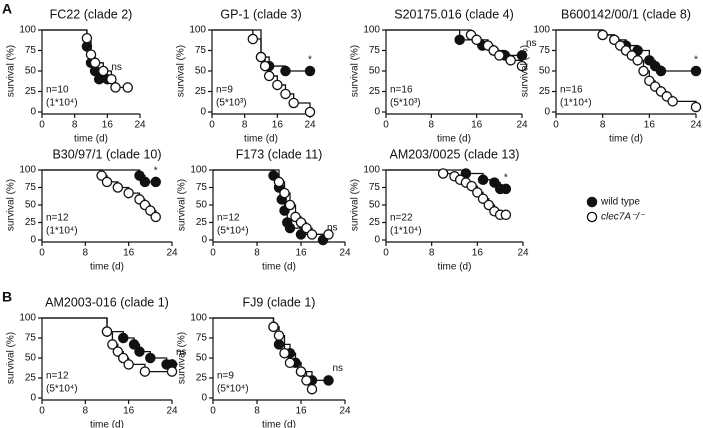  Describe the element at coordinates (279, 302) in the screenshot. I see `chart-title: FJ9 (clade 1)` at that location.